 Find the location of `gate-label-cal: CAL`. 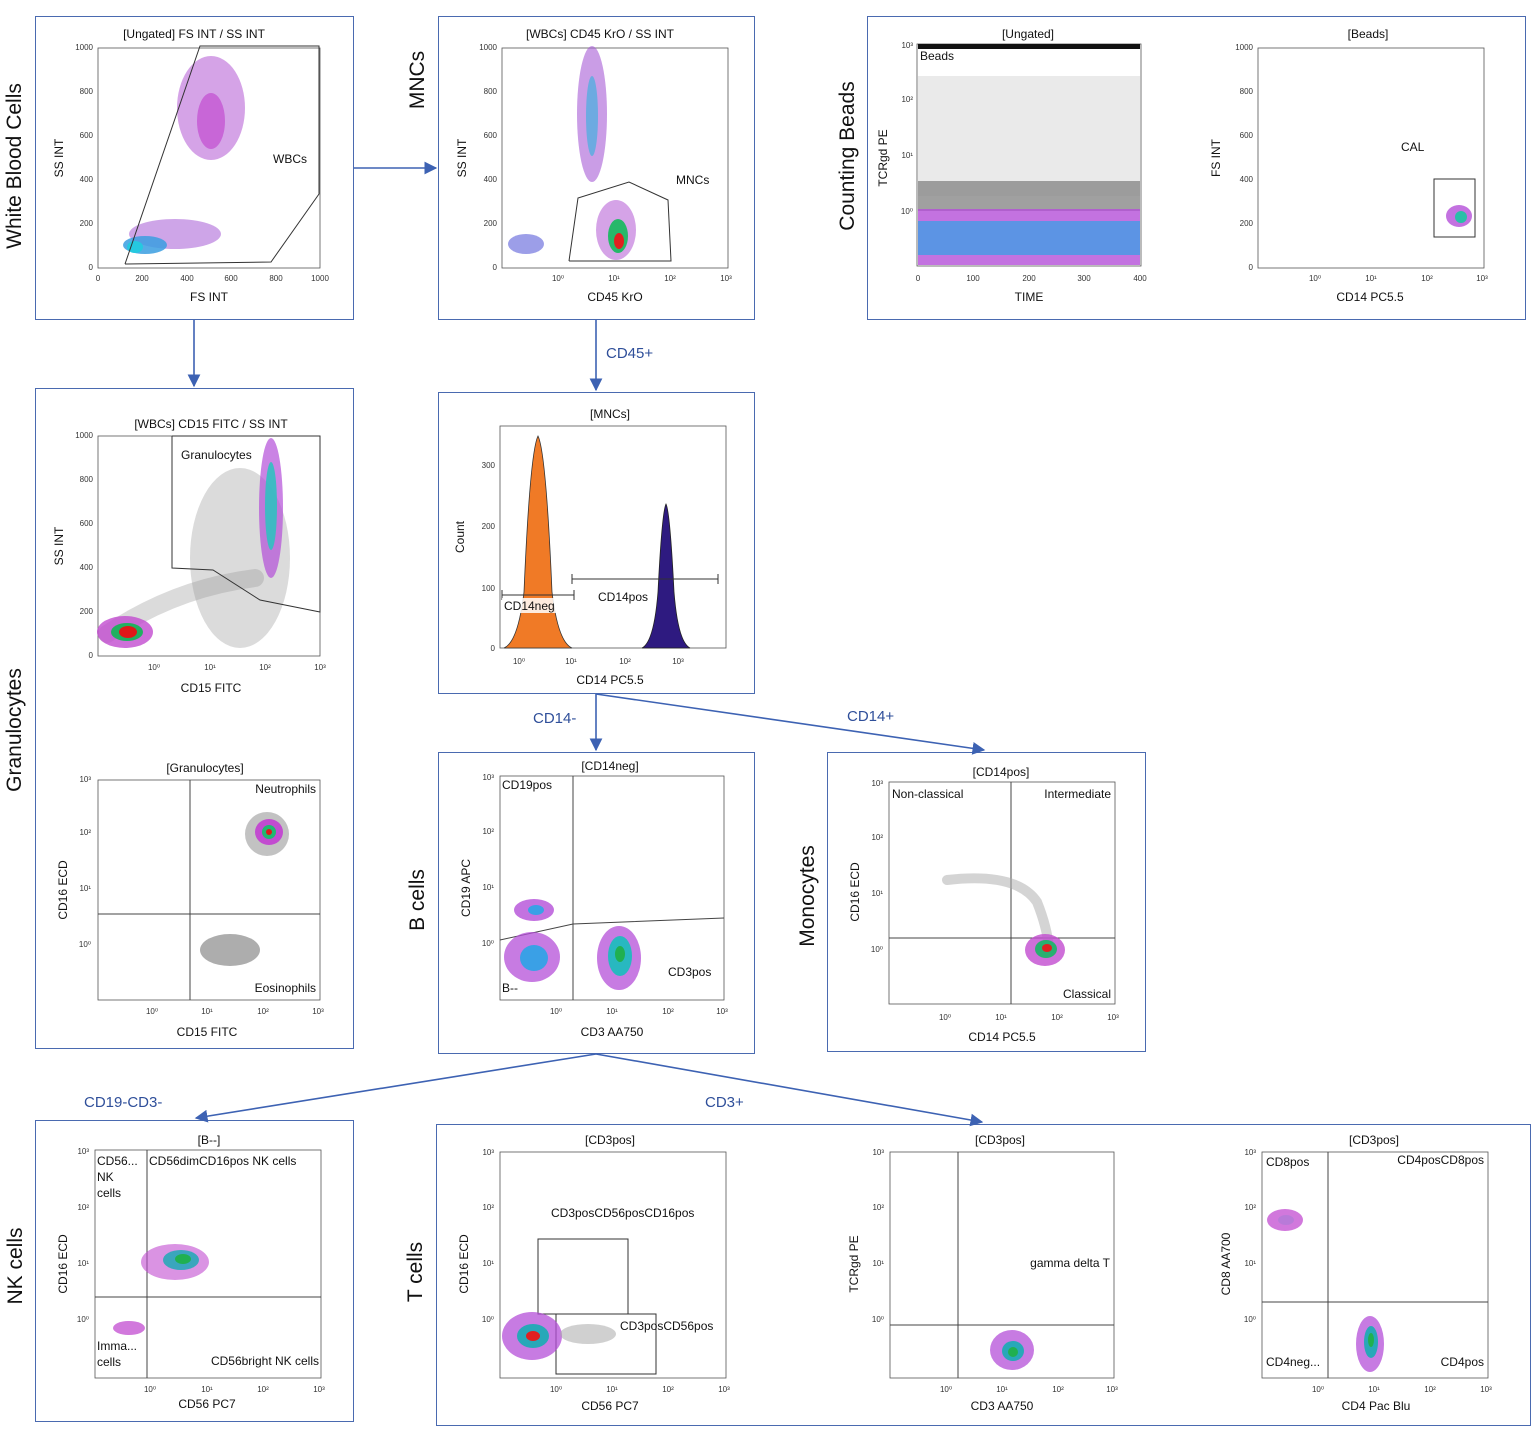

gate-label-cal: CAL is located at coordinates (1413, 147).